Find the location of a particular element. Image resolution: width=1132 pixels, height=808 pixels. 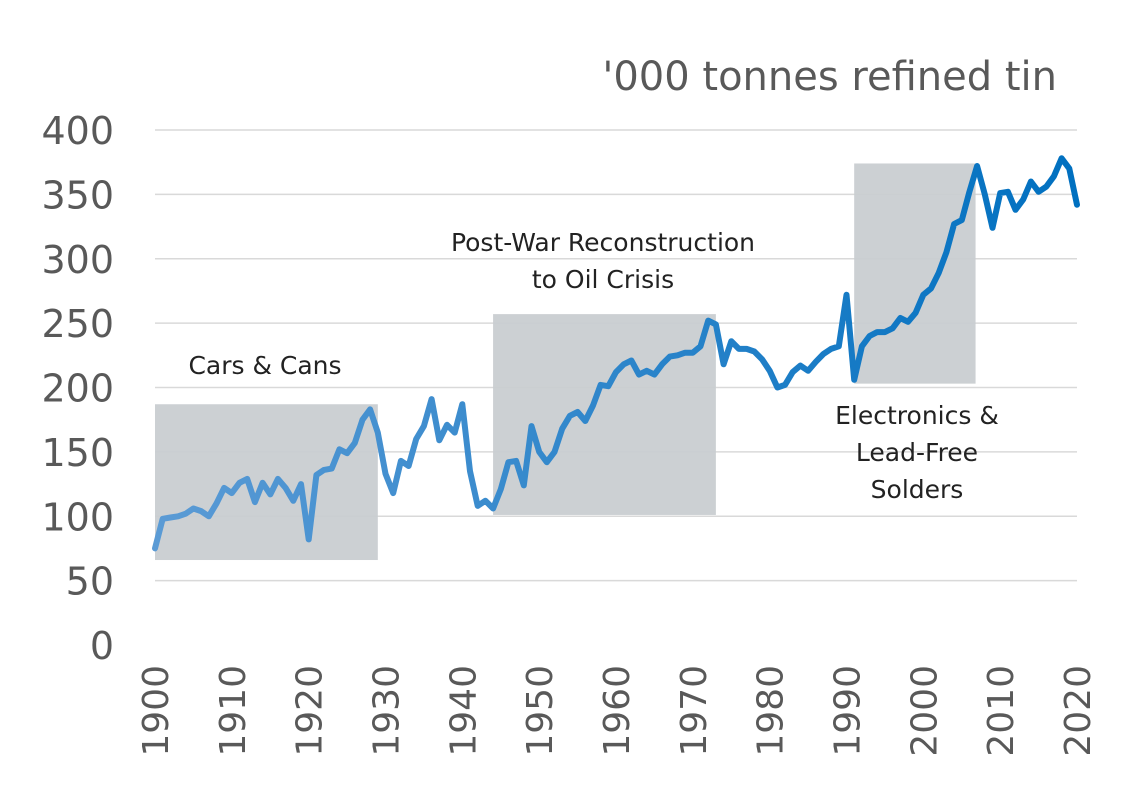

annotation-label: to Oil Crisis is located at coordinates (603, 279).